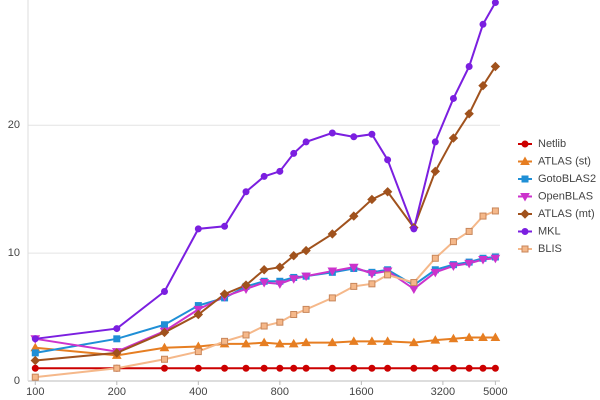  What do you see at coordinates (17, 381) in the screenshot?
I see `y-tick-label: 0` at bounding box center [17, 381].